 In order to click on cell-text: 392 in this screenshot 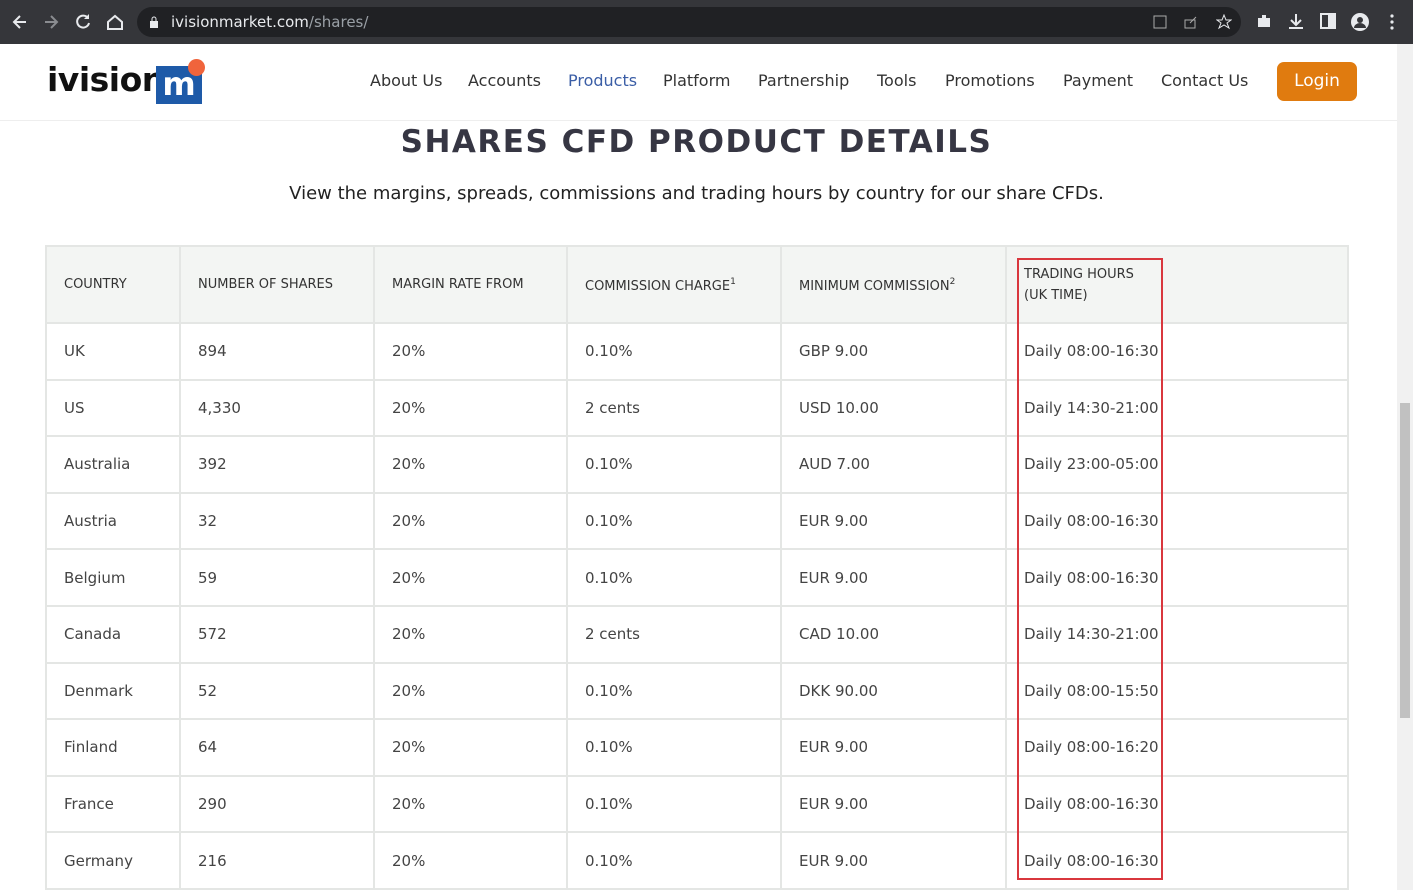, I will do `click(212, 464)`.